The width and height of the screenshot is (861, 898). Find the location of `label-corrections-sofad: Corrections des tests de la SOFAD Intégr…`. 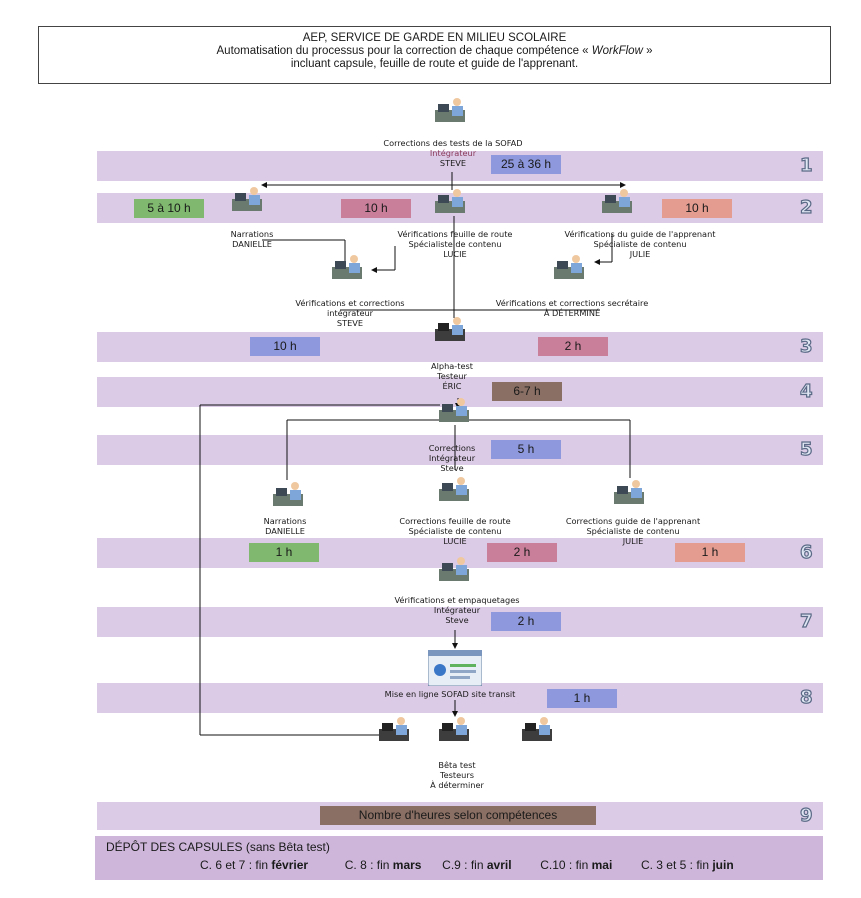

label-corrections-sofad: Corrections des tests de la SOFAD Intégr… is located at coordinates (453, 153).